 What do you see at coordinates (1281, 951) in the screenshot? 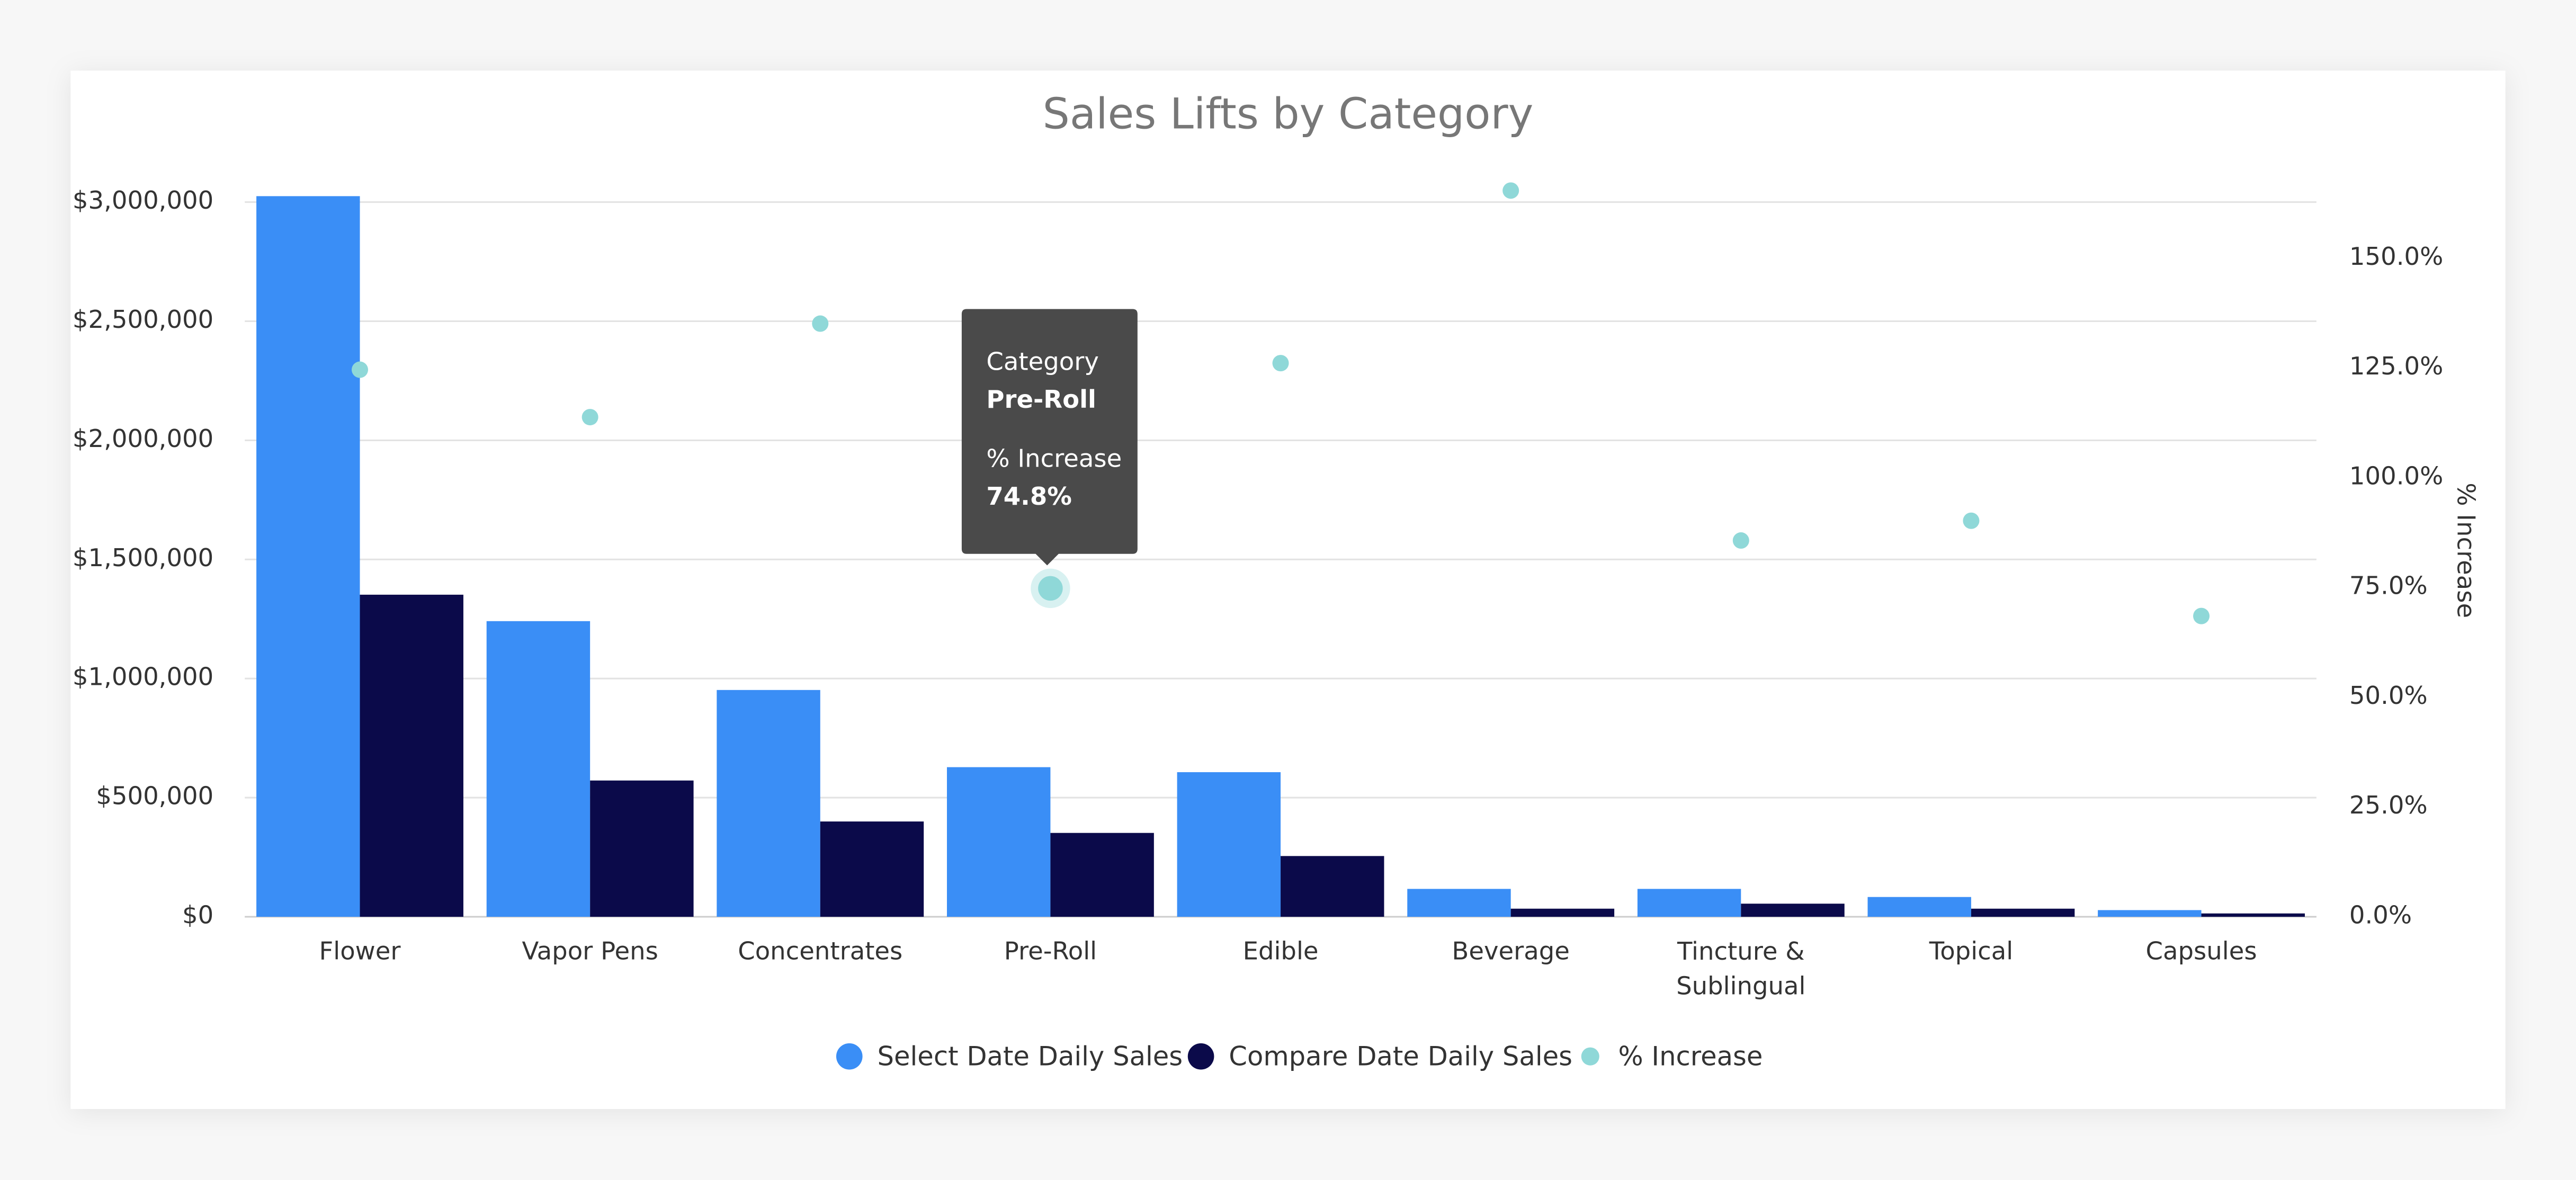
I see `x-tick-label: Edible` at bounding box center [1281, 951].